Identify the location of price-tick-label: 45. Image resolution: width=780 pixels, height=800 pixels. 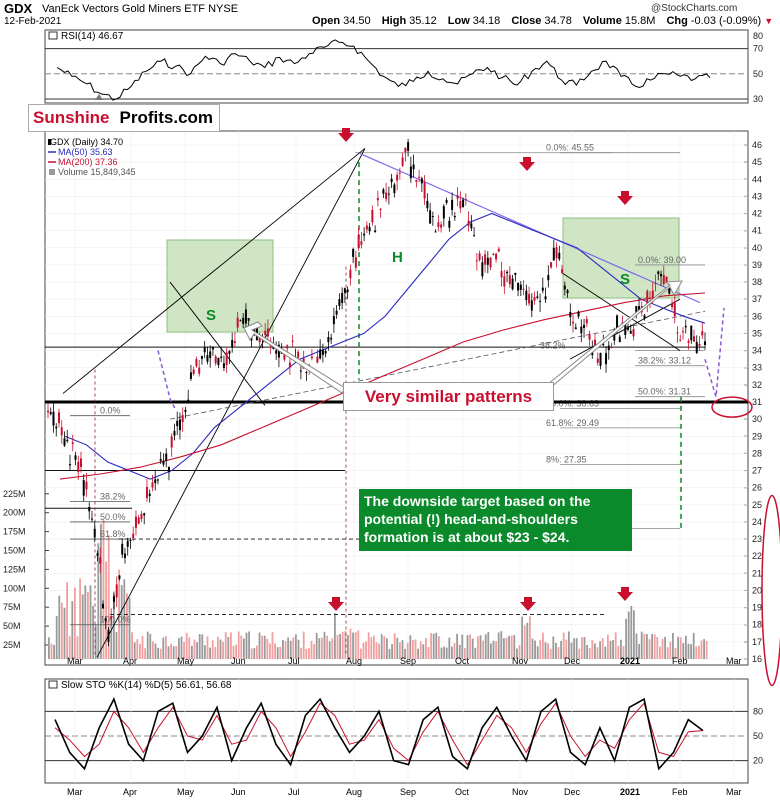
(757, 162).